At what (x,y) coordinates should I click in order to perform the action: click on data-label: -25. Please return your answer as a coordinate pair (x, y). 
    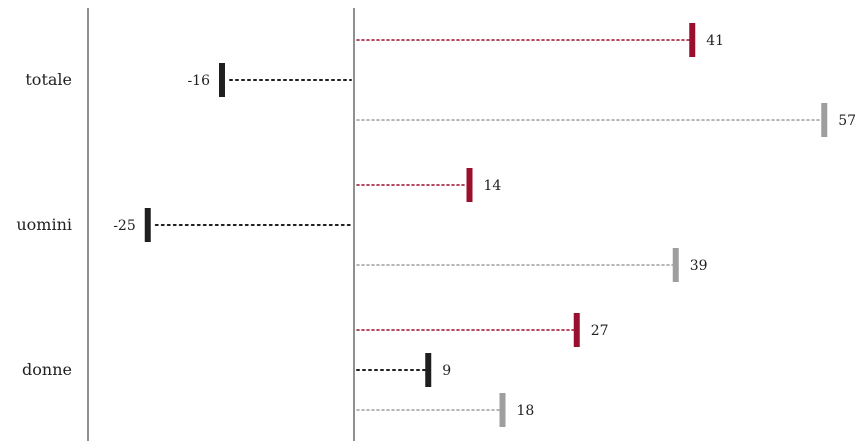
    Looking at the image, I should click on (124, 226).